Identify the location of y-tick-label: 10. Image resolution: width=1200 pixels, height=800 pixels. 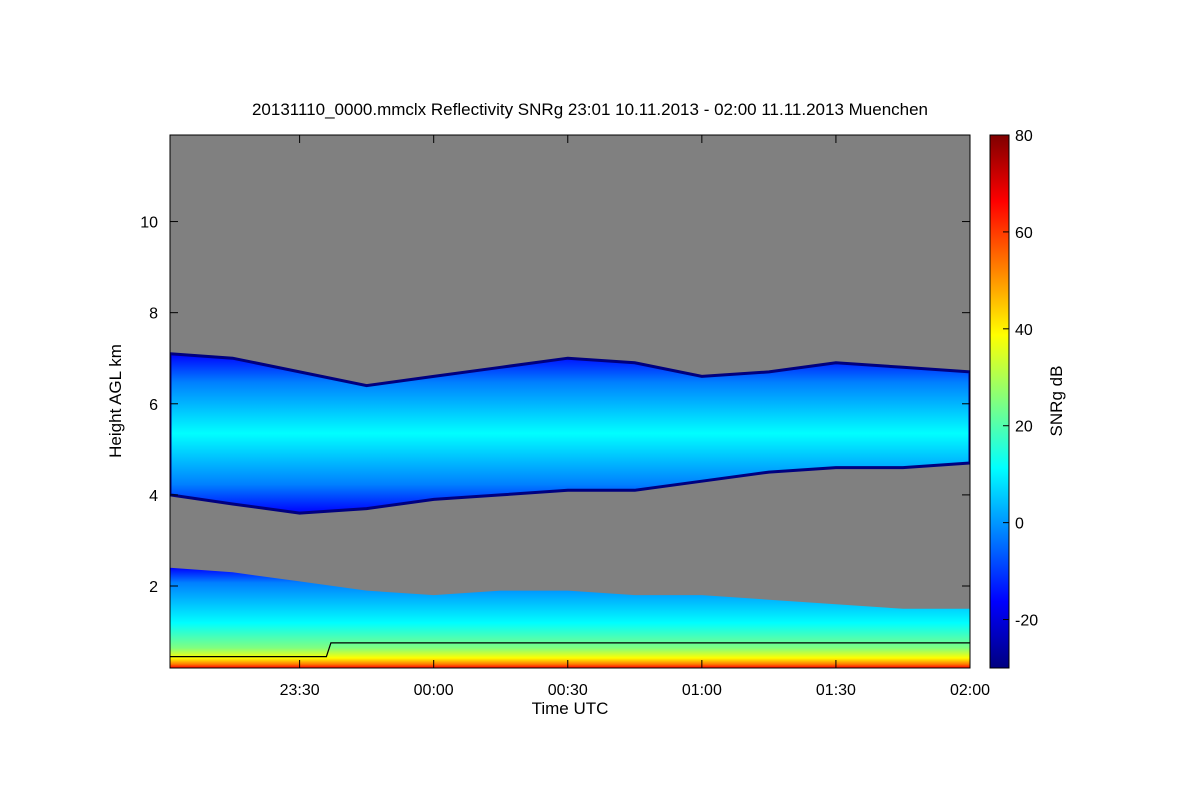
(149, 223).